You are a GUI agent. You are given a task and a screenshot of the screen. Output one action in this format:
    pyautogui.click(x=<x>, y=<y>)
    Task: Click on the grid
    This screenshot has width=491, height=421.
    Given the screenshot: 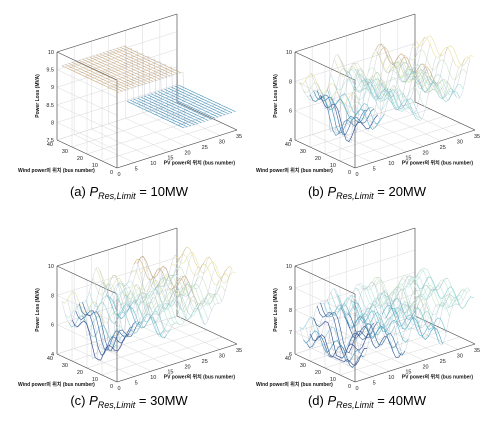 What is the action you would take?
    pyautogui.click(x=147, y=91)
    